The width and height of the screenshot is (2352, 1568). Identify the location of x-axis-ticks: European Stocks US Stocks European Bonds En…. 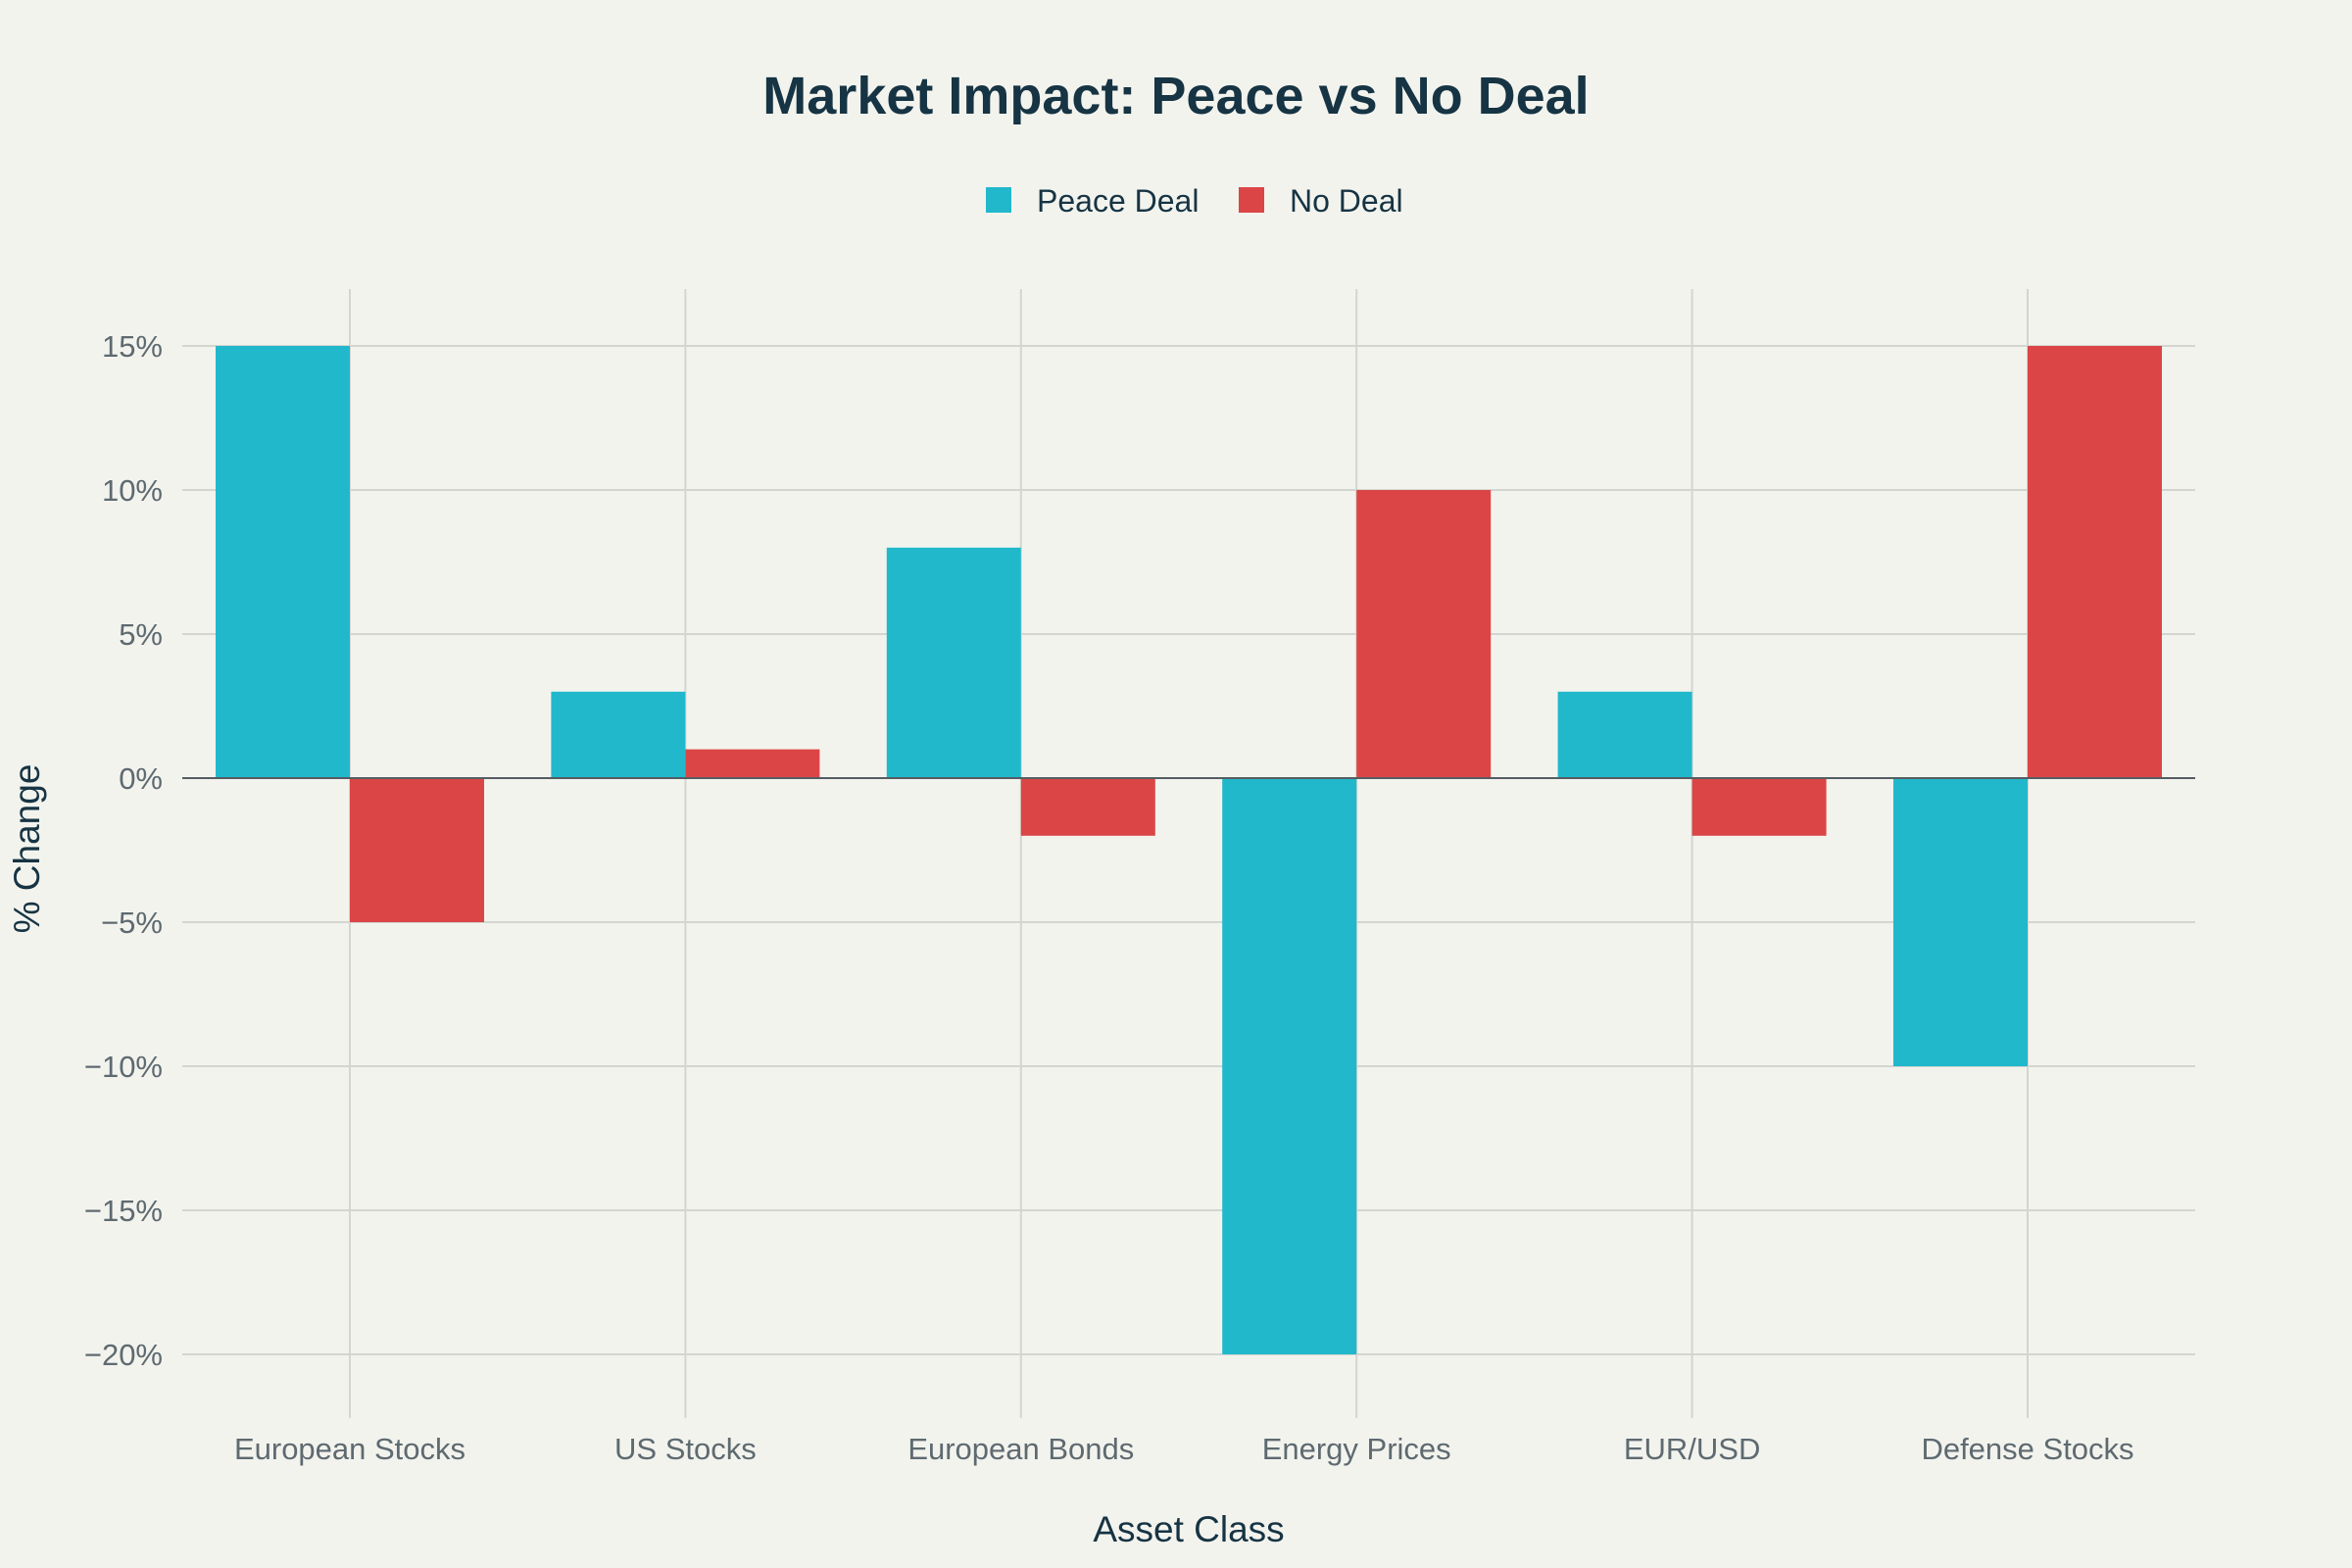
(1184, 1449).